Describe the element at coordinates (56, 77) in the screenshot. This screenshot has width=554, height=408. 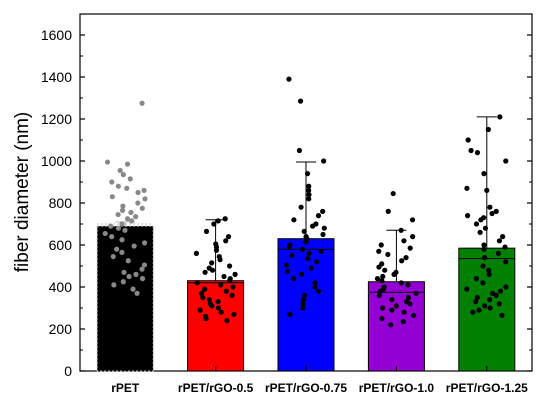
I see `y-tick-label: 1400` at that location.